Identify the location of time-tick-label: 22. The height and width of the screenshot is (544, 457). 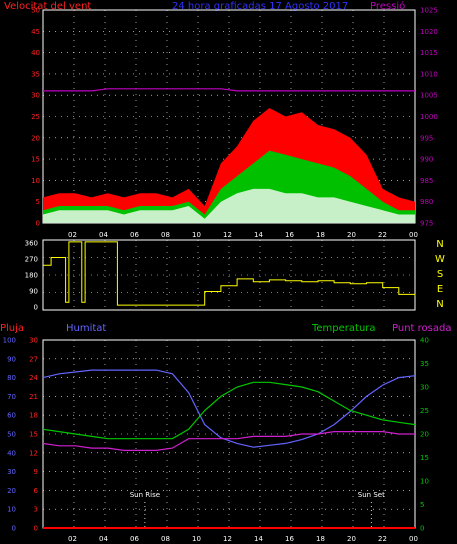
(382, 235).